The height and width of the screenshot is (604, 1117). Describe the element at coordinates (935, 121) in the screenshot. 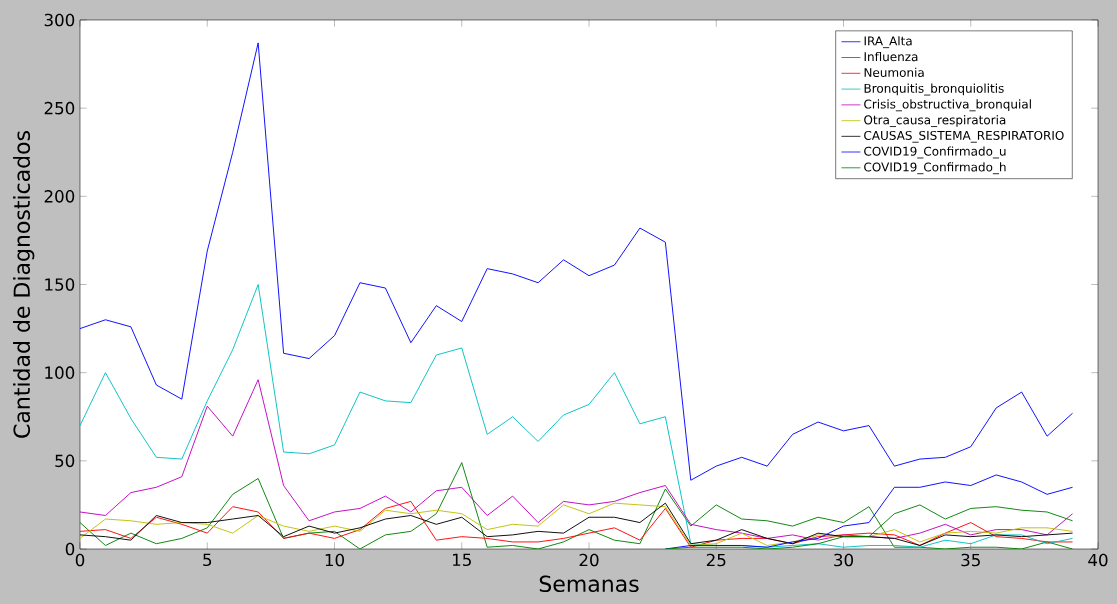

I see `legend-label: Otra_causa_respiratoria` at that location.